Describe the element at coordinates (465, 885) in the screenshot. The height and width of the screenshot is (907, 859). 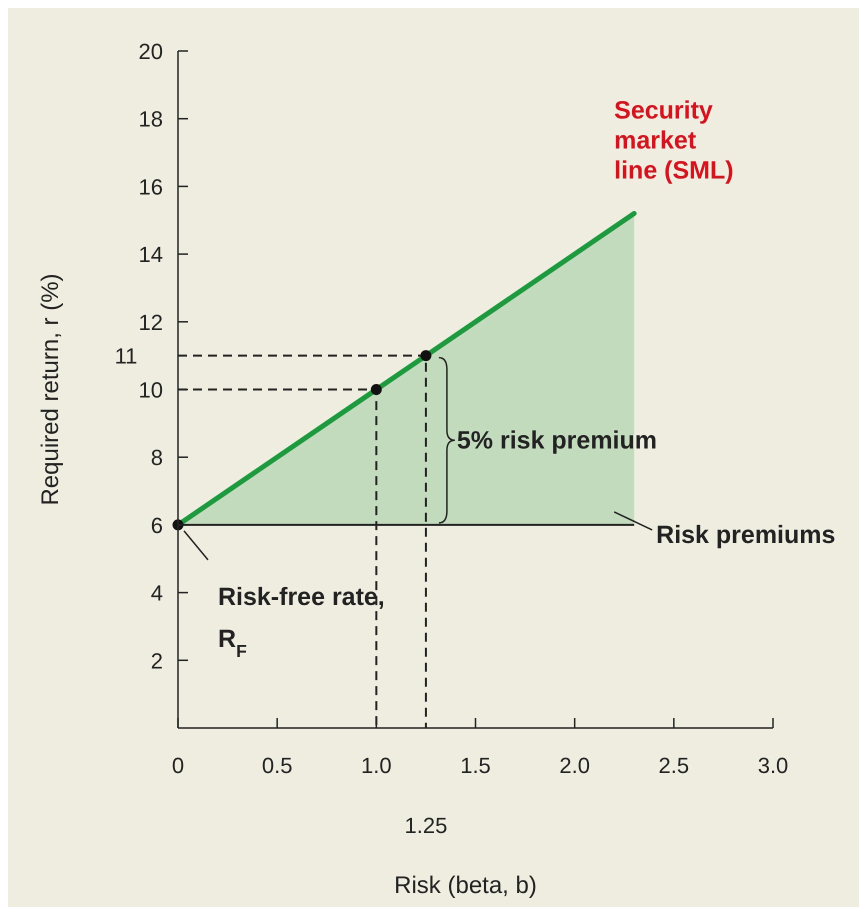
I see `x-axis-title: Risk (beta, b)` at that location.